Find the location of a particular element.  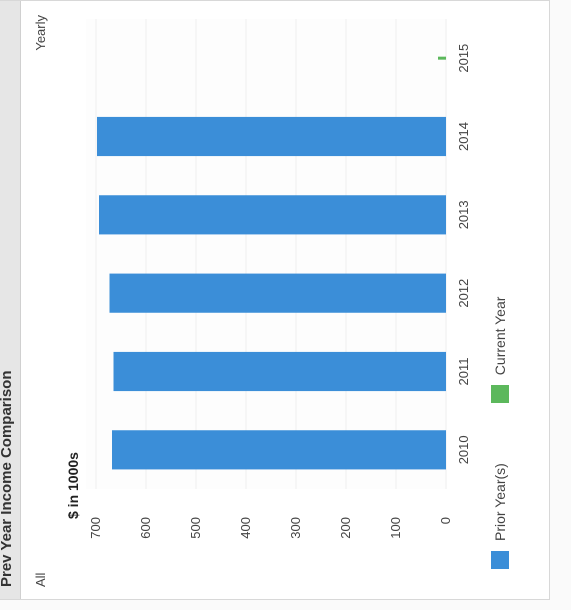

x-category-label: 2013 is located at coordinates (463, 214).